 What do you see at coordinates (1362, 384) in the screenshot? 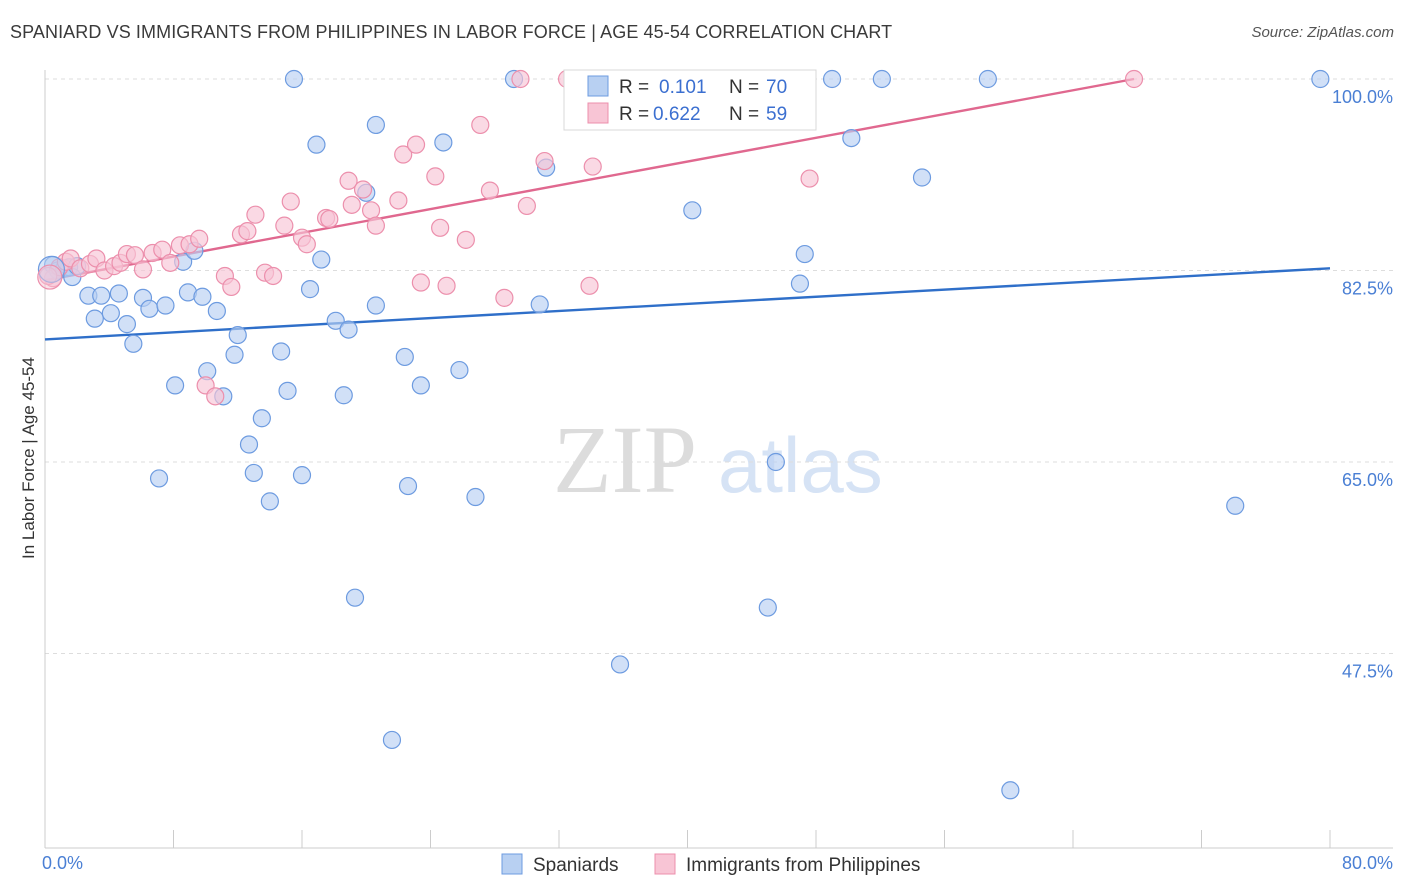
I see `y-tick-labels: 100.0% 82.5% 65.0% 47.5%` at bounding box center [1362, 384].